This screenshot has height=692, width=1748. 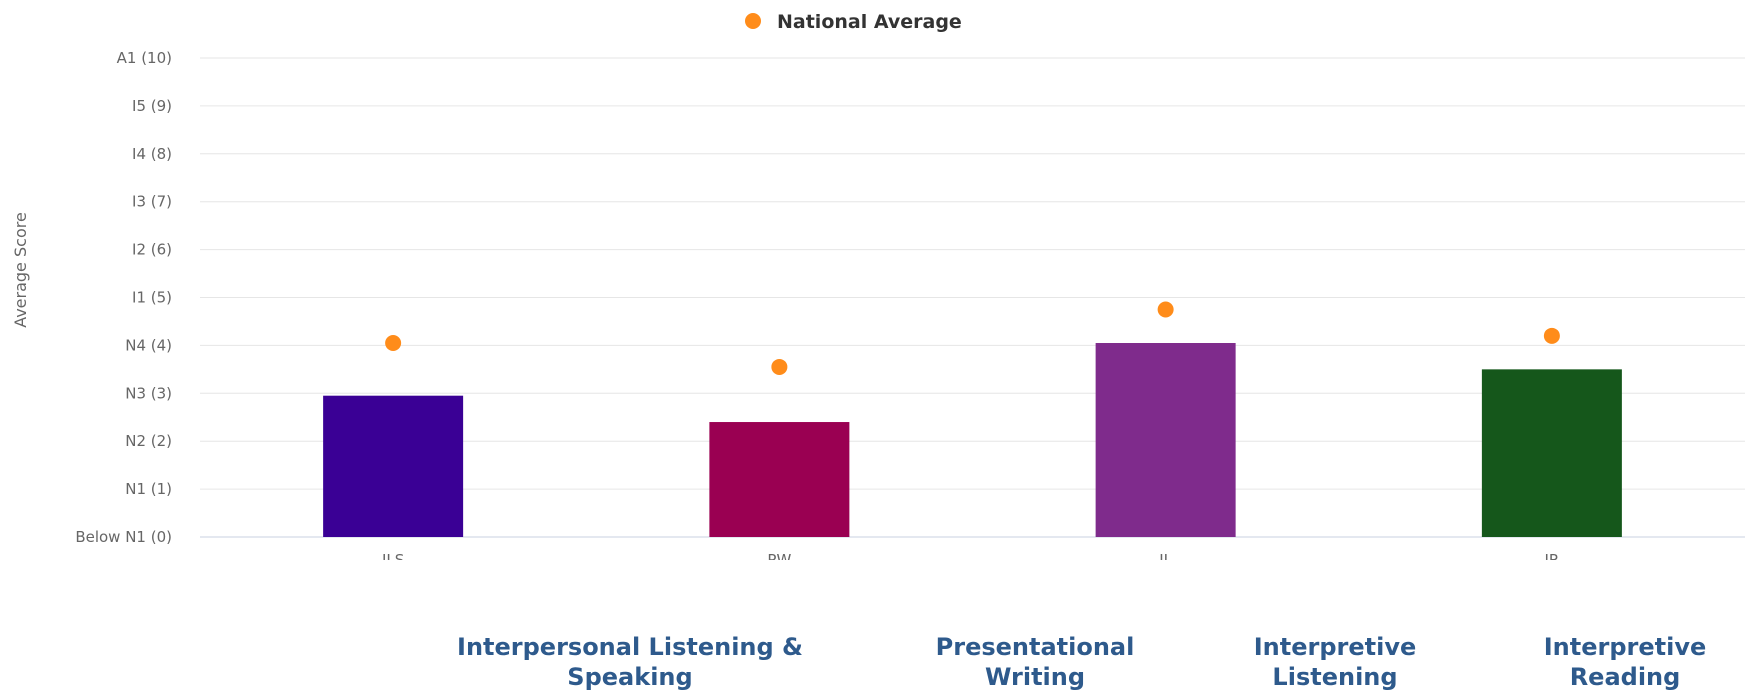 What do you see at coordinates (152, 250) in the screenshot?
I see `y-tick-label: I2 (6)` at bounding box center [152, 250].